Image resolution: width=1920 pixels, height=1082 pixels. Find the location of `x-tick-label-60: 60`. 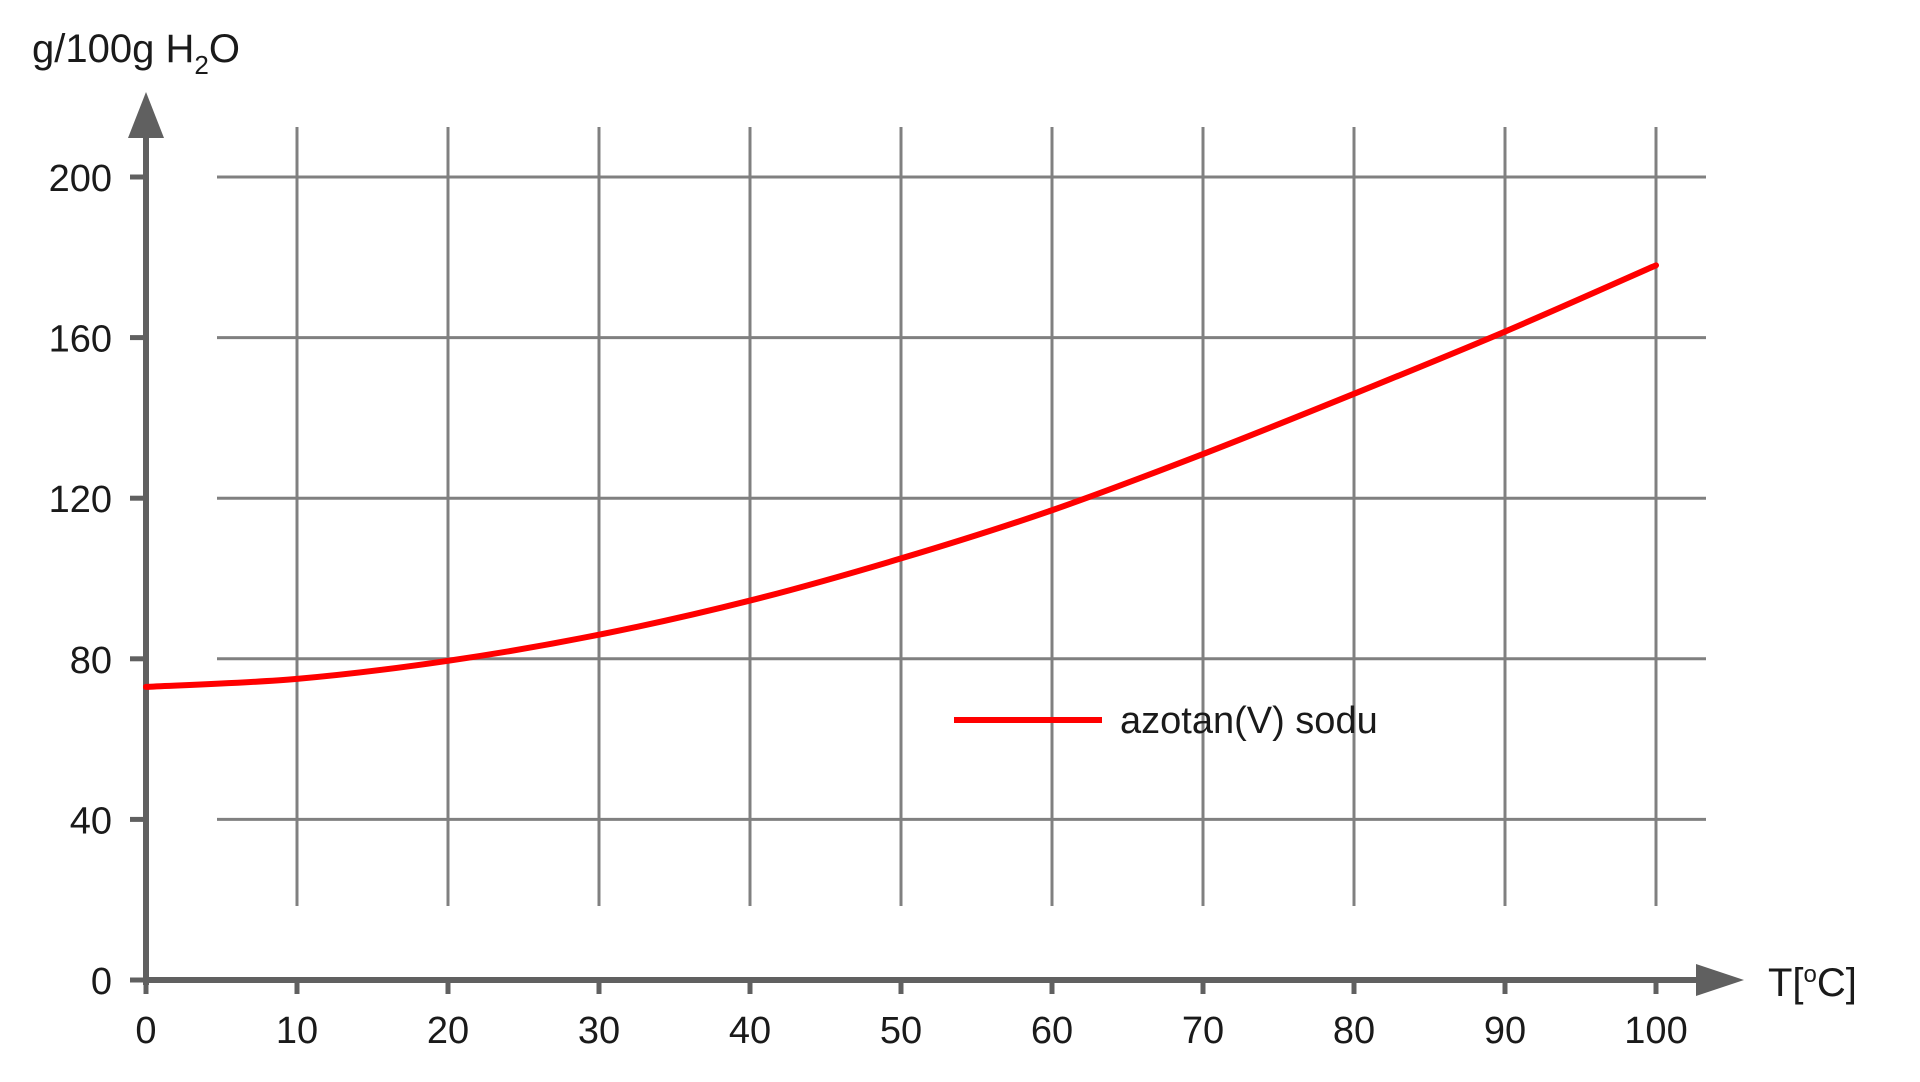

x-tick-label-60: 60 is located at coordinates (1052, 1031).